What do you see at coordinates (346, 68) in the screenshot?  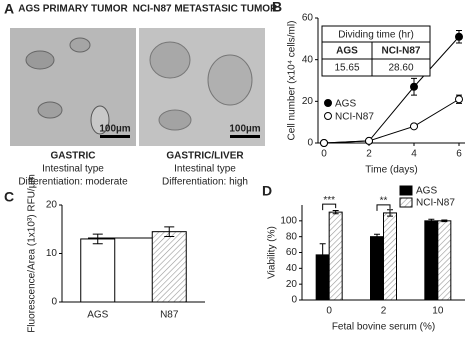 I see `table-cell: 15.65` at bounding box center [346, 68].